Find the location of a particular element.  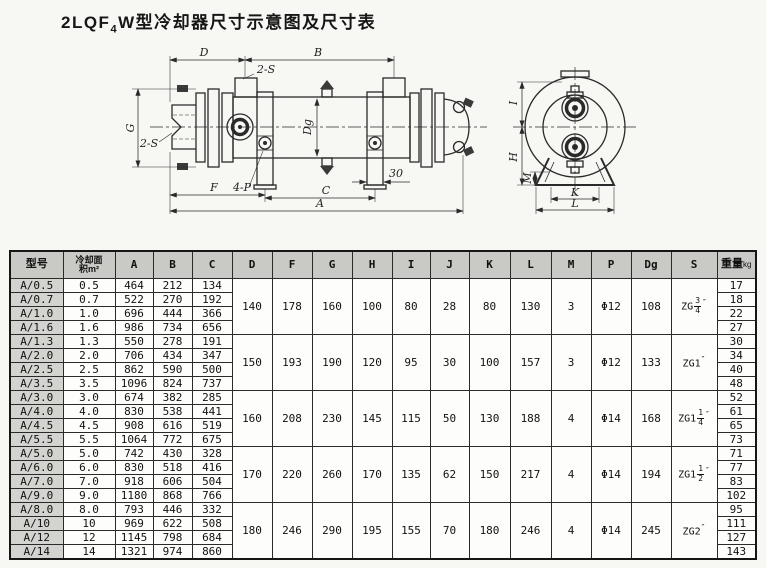

drain-plug is located at coordinates (327, 166).